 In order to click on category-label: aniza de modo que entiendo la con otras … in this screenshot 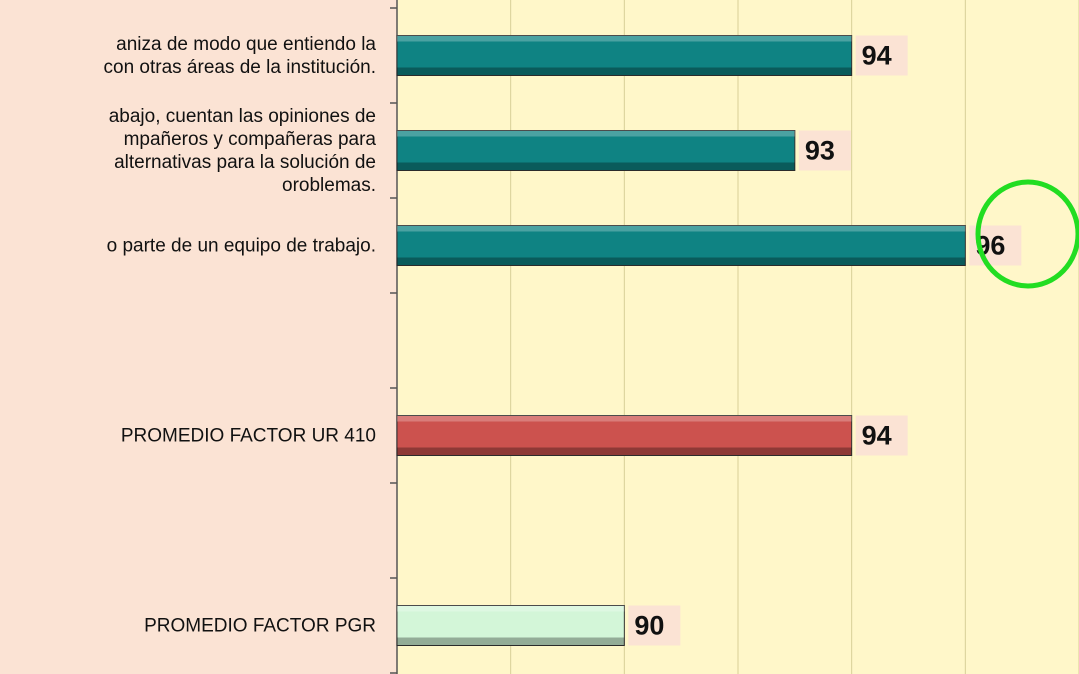, I will do `click(240, 55)`.